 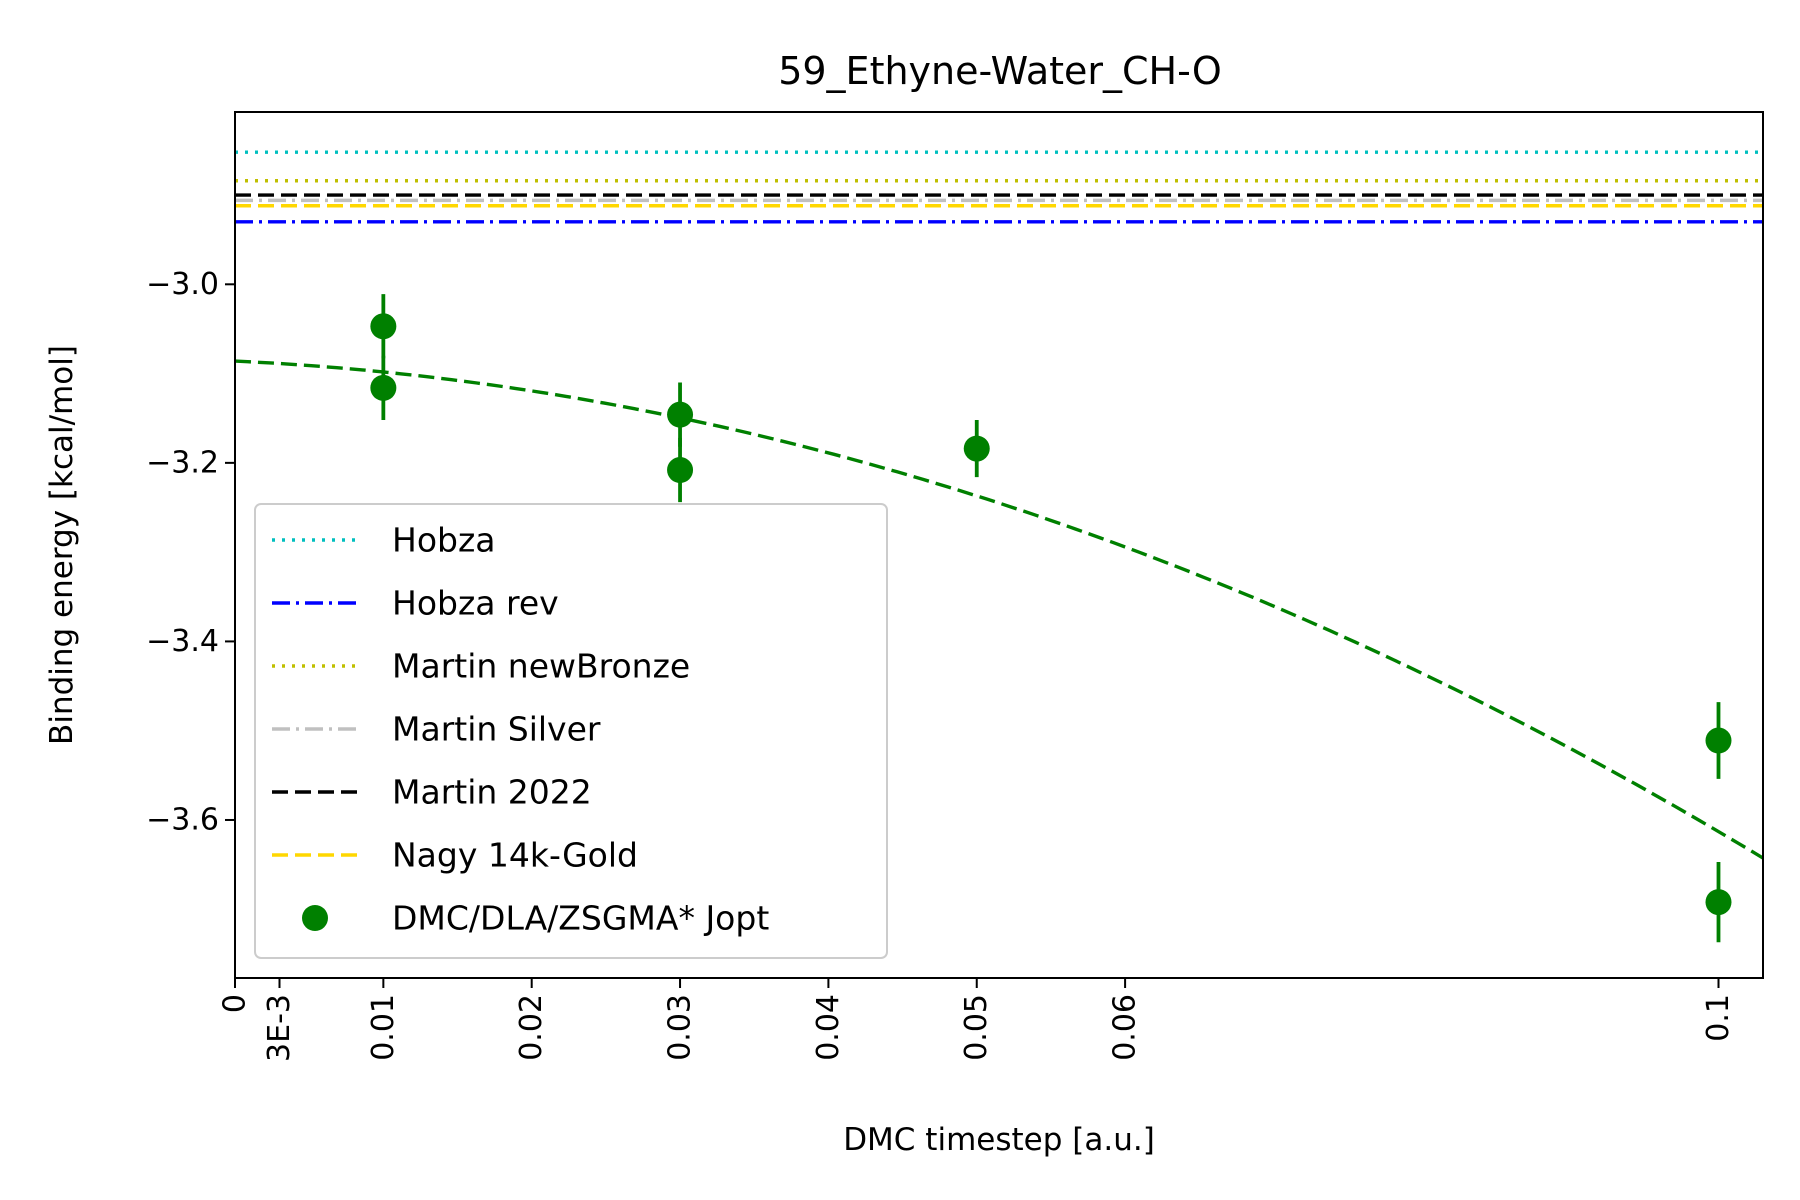 What do you see at coordinates (279, 1028) in the screenshot?
I see `x-tick-label: 3E-3` at bounding box center [279, 1028].